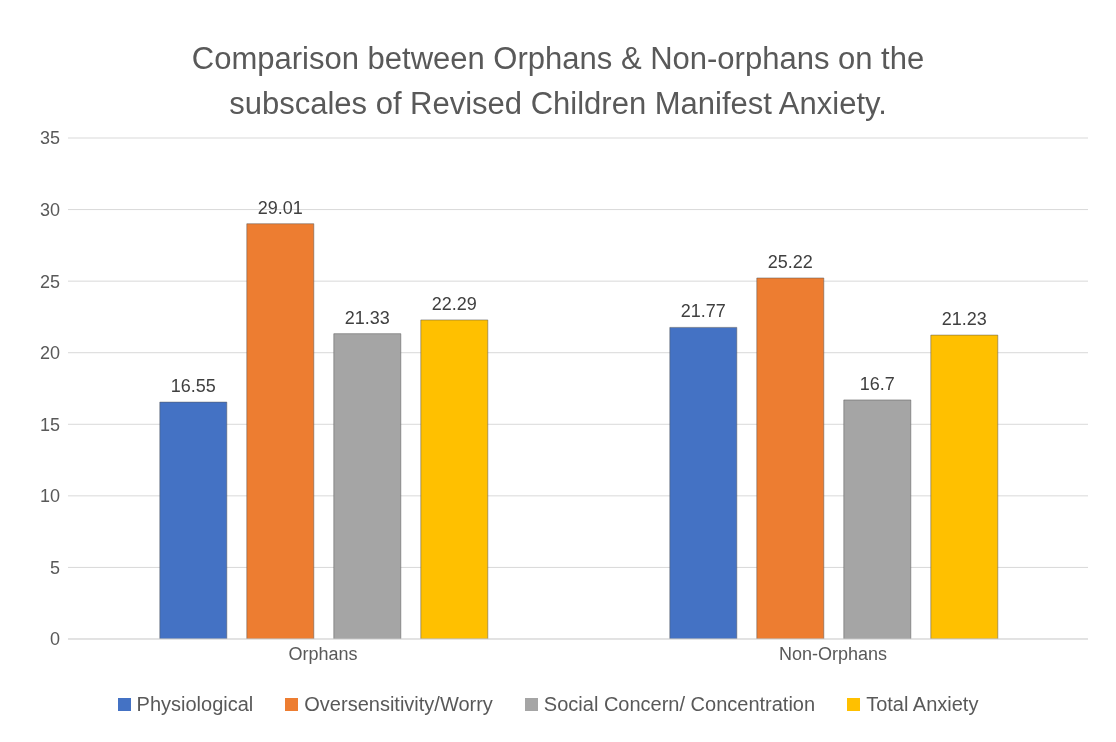 This screenshot has height=742, width=1116. I want to click on data-label: 21.23, so click(964, 319).